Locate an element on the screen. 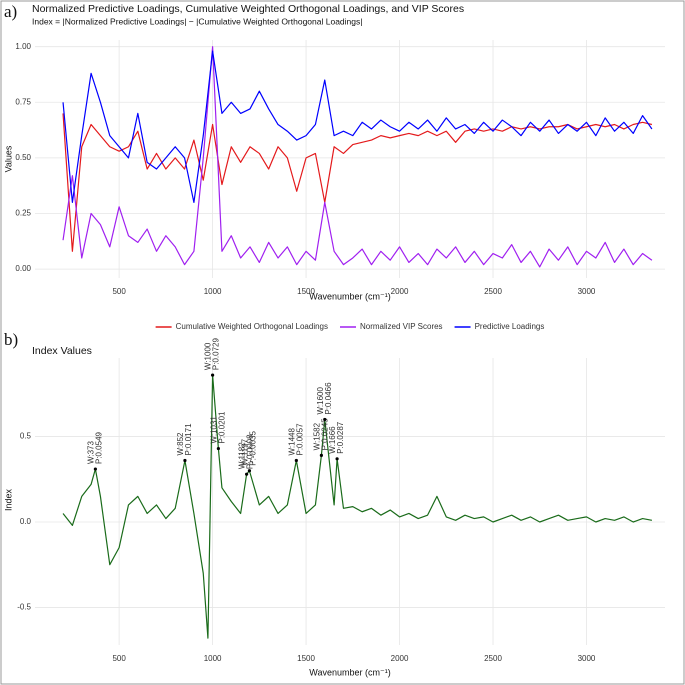 The width and height of the screenshot is (685, 685). annotation-label: W:1448 is located at coordinates (291, 442).